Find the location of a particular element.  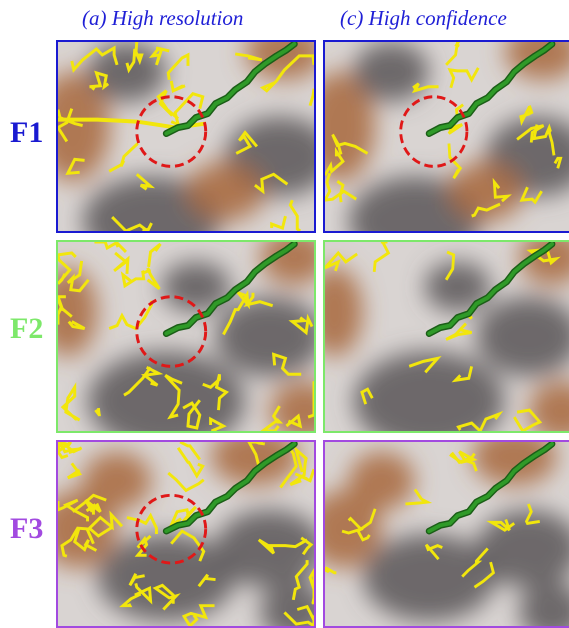

column-header-a: (a) High resolution is located at coordinates (163, 18).